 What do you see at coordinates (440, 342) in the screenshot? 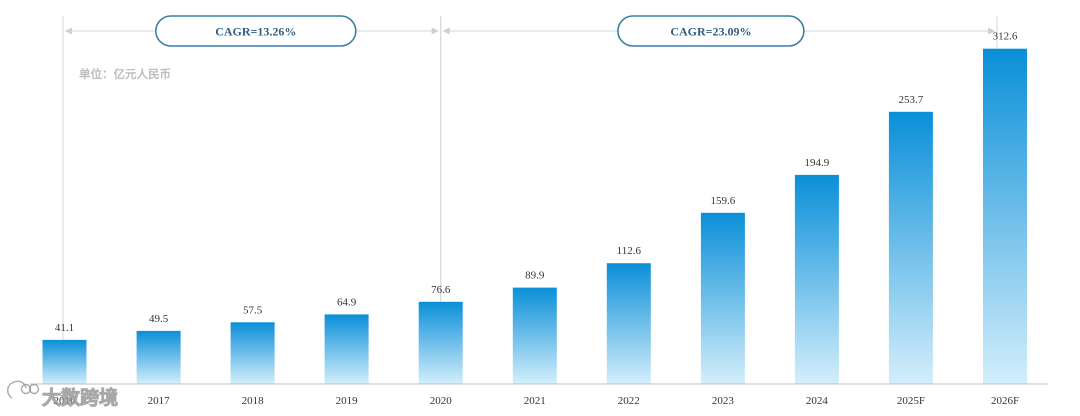
I see `bar-2020` at bounding box center [440, 342].